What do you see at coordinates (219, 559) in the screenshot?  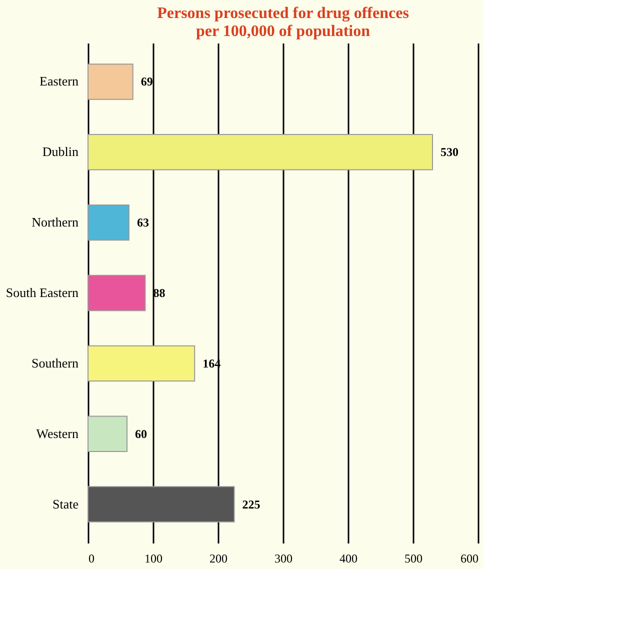 I see `x-tick-label: 200` at bounding box center [219, 559].